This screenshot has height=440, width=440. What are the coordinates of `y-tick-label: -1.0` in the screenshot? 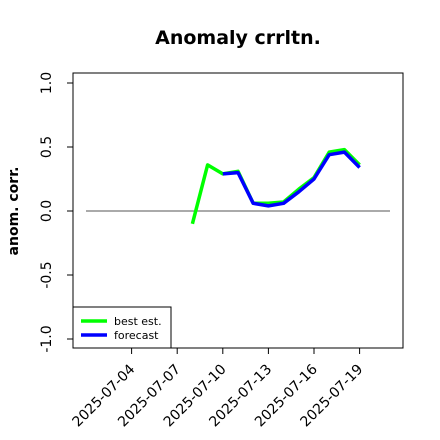 It's located at (47, 338).